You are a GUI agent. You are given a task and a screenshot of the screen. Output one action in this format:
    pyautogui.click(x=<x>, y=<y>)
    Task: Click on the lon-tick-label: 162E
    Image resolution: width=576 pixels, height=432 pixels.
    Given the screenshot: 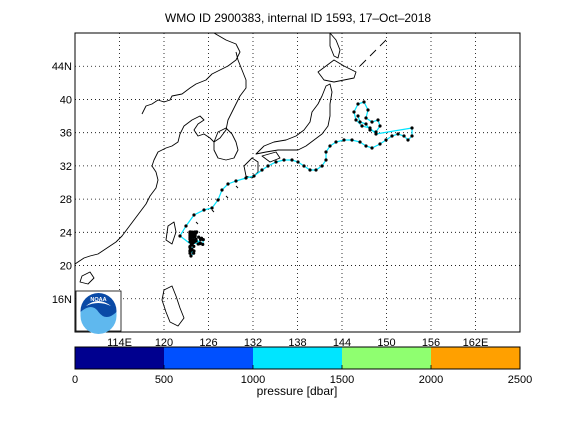 What is the action you would take?
    pyautogui.click(x=476, y=343)
    